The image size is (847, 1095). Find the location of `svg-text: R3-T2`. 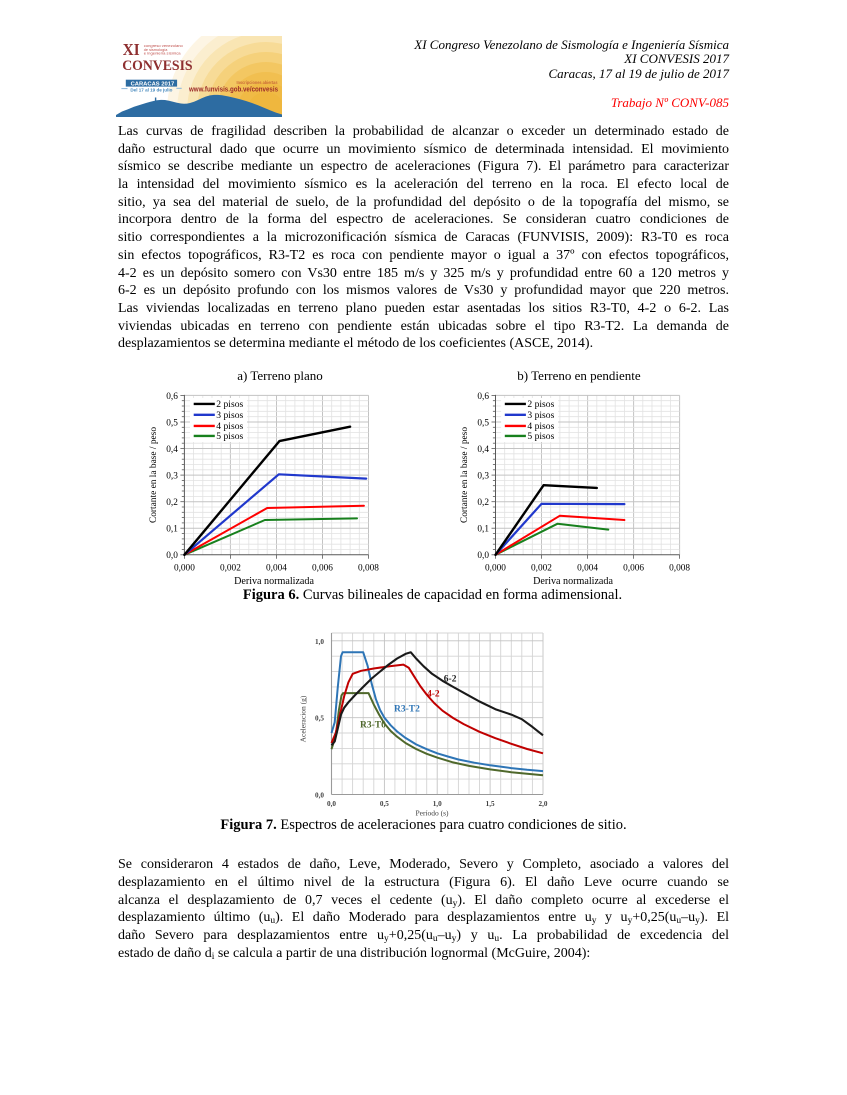

svg-text: R3-T2 is located at coordinates (407, 710).